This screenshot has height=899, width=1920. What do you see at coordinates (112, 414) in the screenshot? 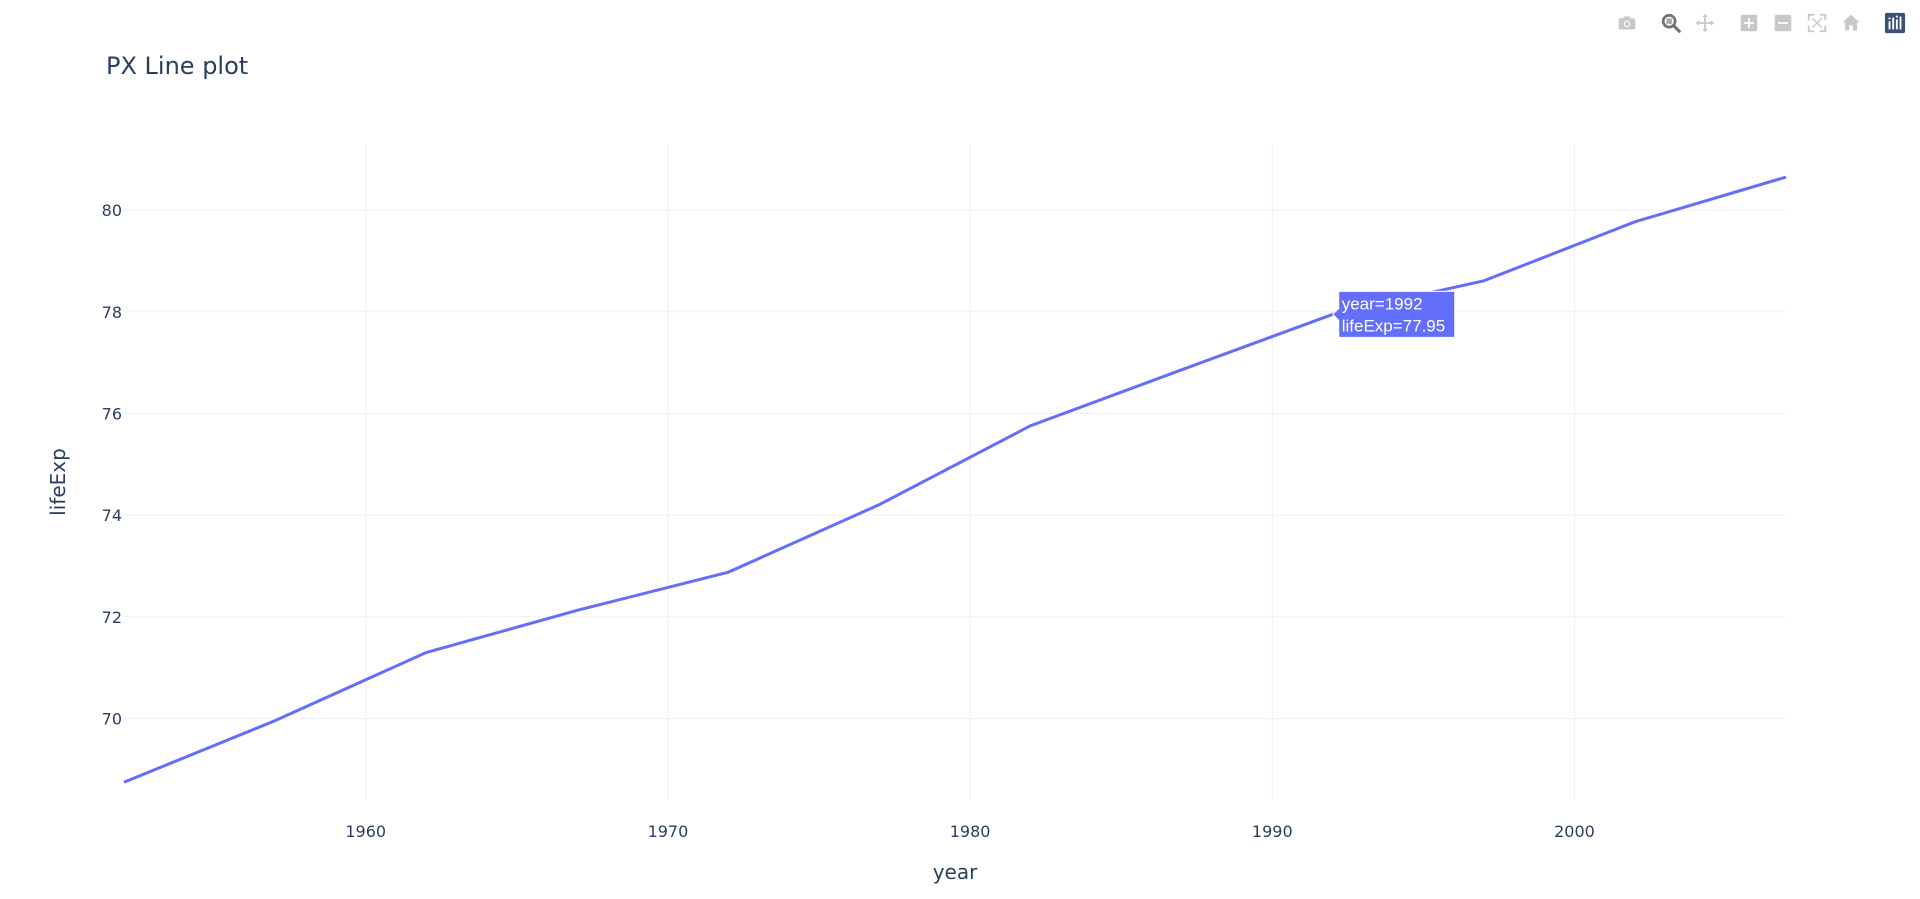
I see `y-tick-label: 76` at bounding box center [112, 414].